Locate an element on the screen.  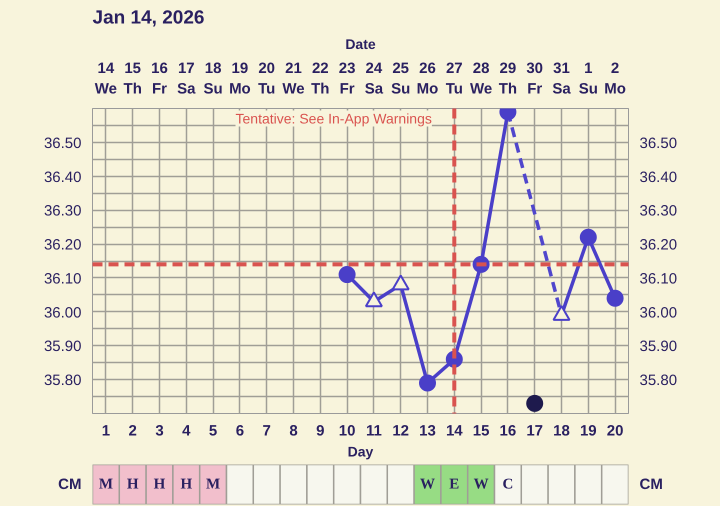
x2-tick-label: 23 Fr is located at coordinates (347, 79).